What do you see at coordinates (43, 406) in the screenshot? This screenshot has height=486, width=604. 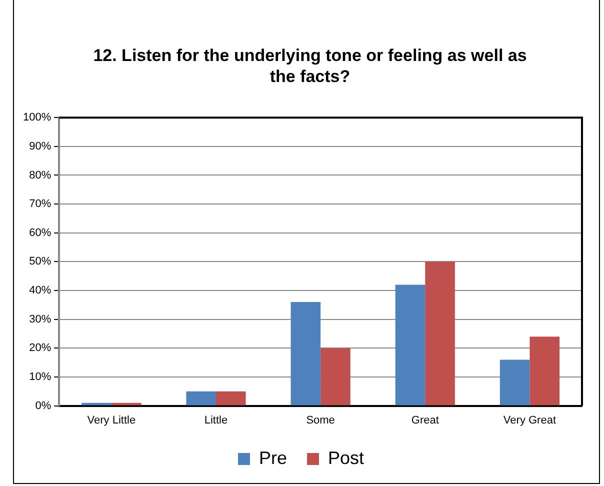 I see `y-tick-label: 0%` at bounding box center [43, 406].